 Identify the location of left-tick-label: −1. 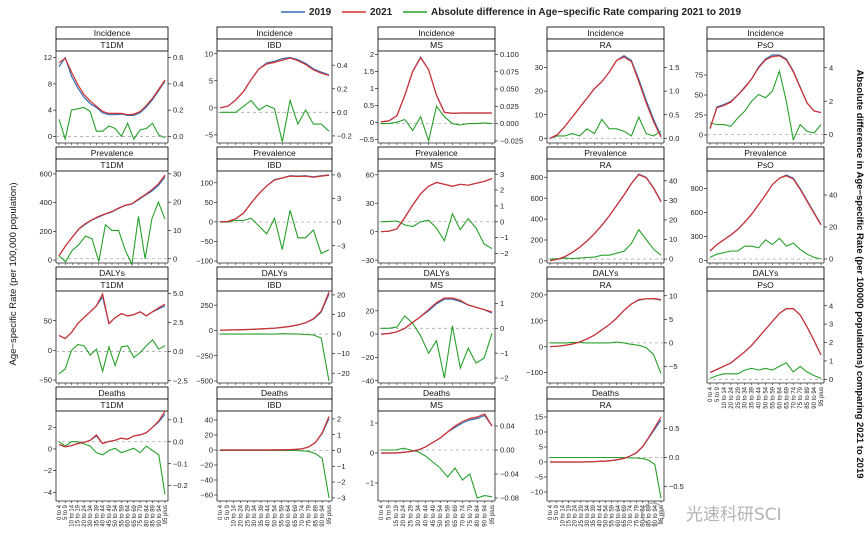
(369, 483).